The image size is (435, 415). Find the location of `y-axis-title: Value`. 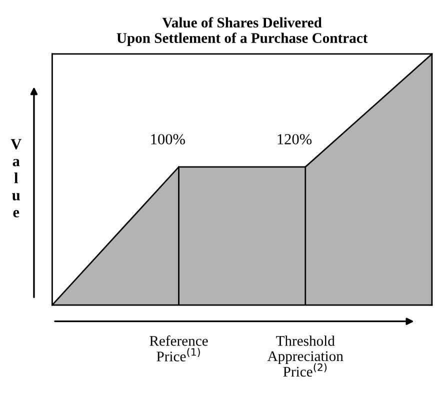

y-axis-title: Value is located at coordinates (16, 178).